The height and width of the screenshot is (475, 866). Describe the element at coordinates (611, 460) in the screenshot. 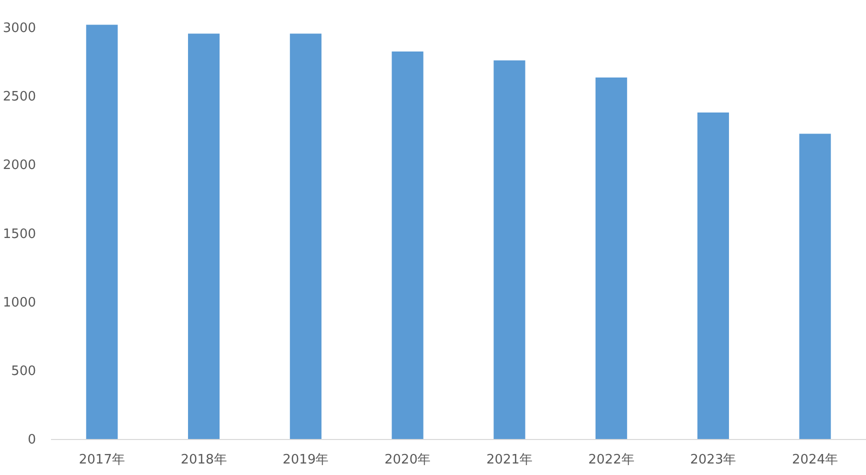

I see `x-tick-label: 2022年` at that location.